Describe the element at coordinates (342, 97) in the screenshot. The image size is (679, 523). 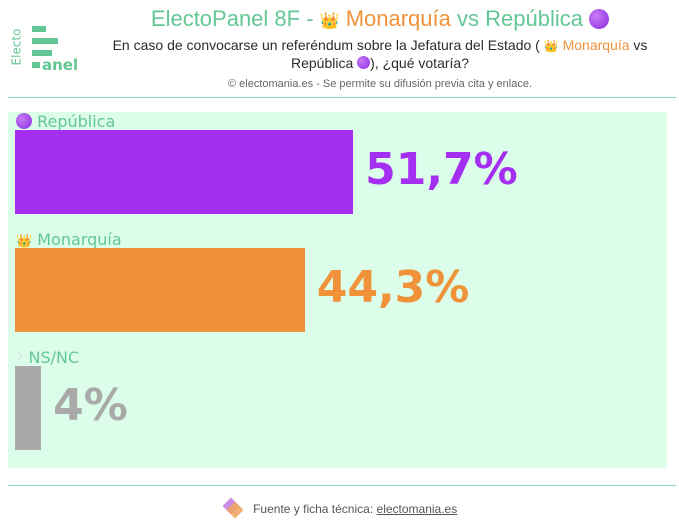
I see `header-divider` at that location.